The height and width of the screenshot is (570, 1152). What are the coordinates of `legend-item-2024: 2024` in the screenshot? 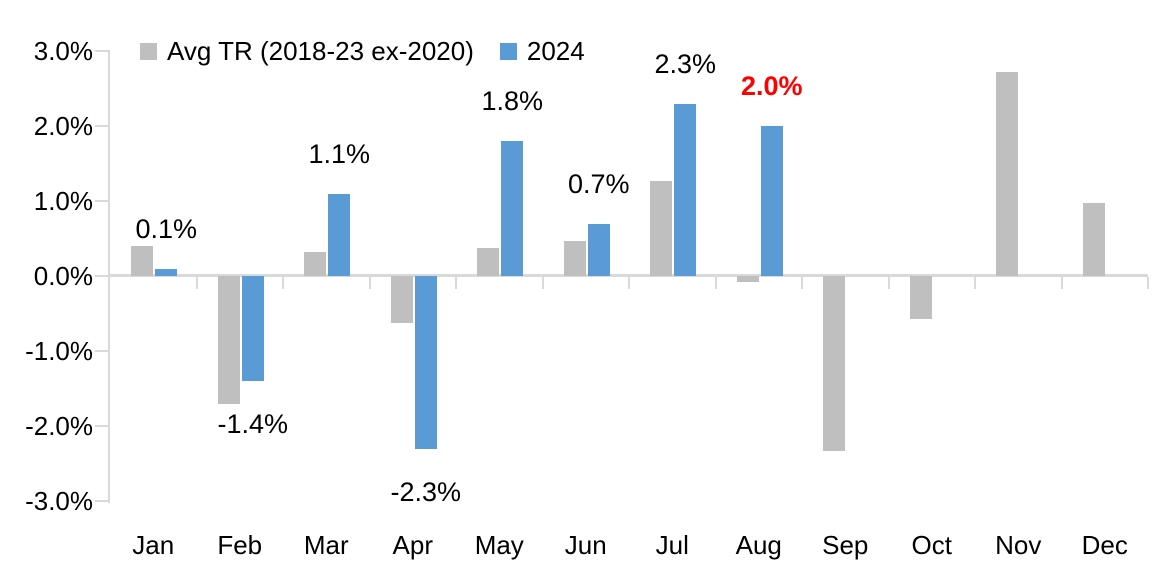 It's located at (542, 51).